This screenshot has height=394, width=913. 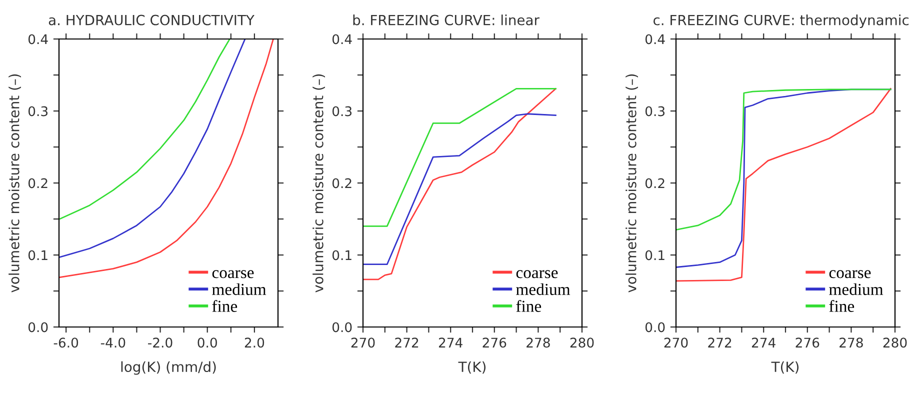 I want to click on chart-title: a. HYDRAULIC CONDUCTIVITY, so click(x=151, y=20).